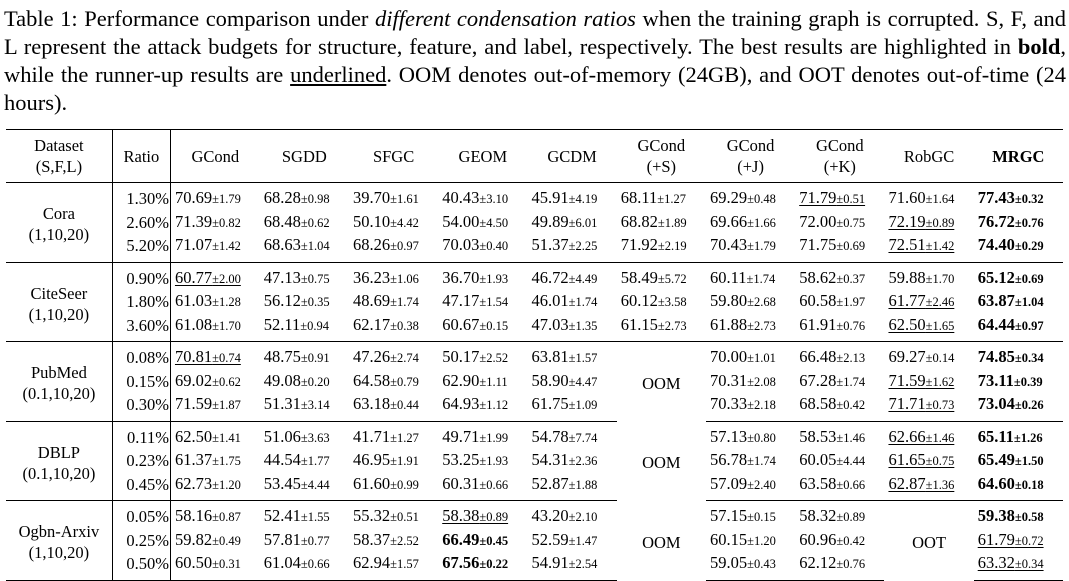 The height and width of the screenshot is (581, 1069). I want to click on mean-value: 51.06, so click(282, 436).